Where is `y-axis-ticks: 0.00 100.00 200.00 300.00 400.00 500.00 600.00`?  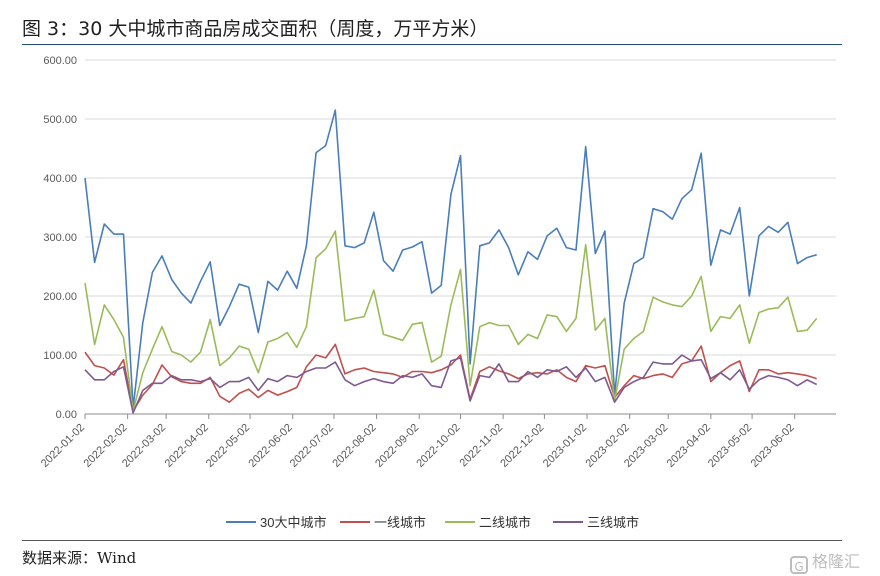 y-axis-ticks: 0.00 100.00 200.00 300.00 400.00 500.00 600.00 is located at coordinates (60, 238).